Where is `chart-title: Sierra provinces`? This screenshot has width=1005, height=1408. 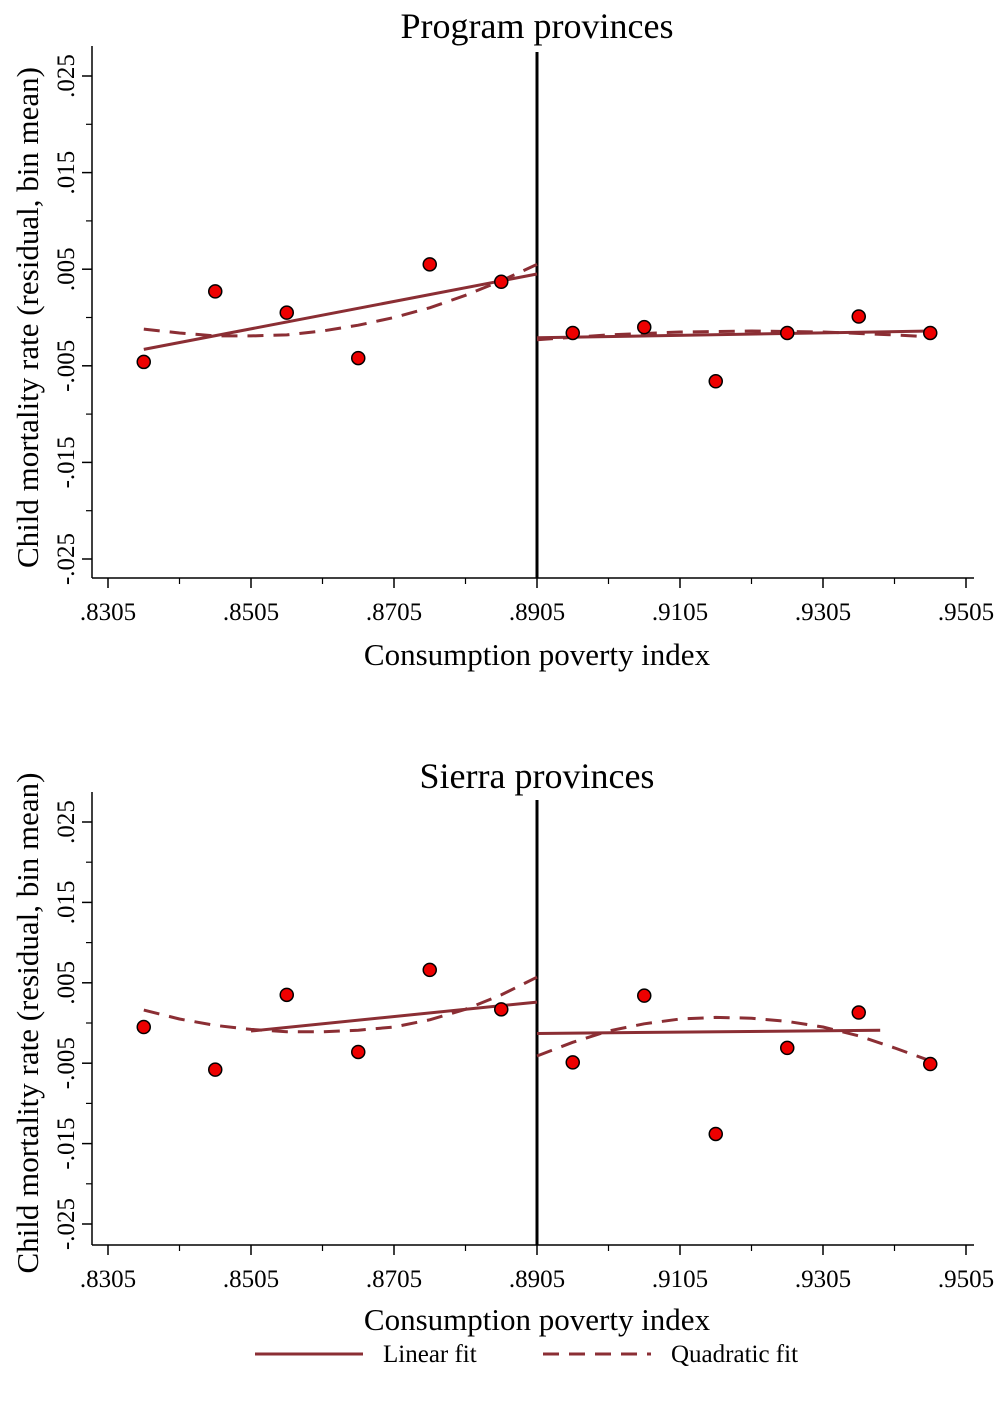
chart-title: Sierra provinces is located at coordinates (537, 776).